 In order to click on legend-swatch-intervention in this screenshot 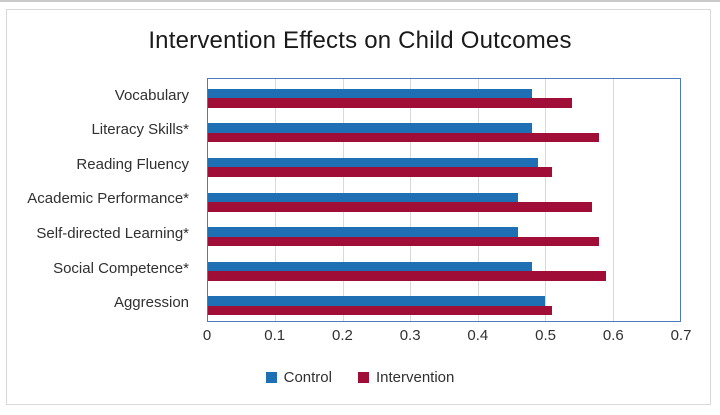, I will do `click(363, 377)`.